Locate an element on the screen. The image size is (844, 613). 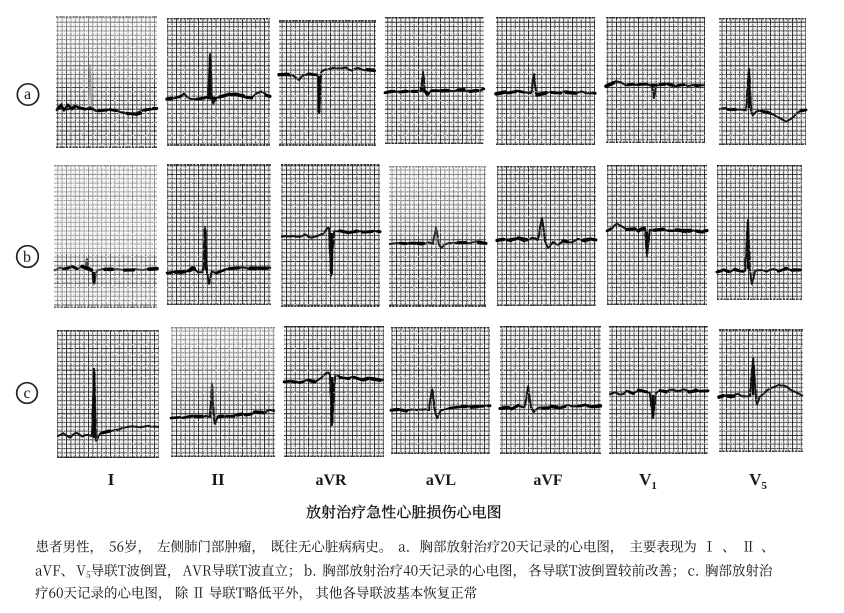
svg-text: II is located at coordinates (218, 479).